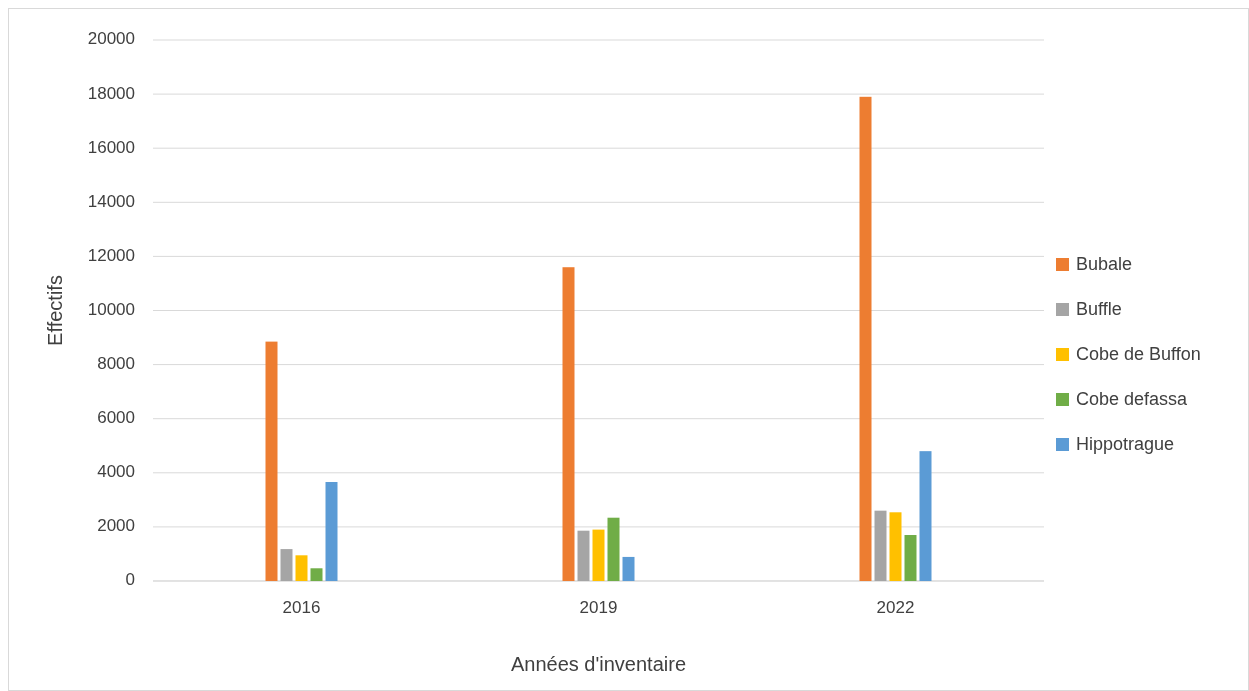 The image size is (1249, 691). Describe the element at coordinates (598, 607) in the screenshot. I see `x-tick-label: 2019` at that location.